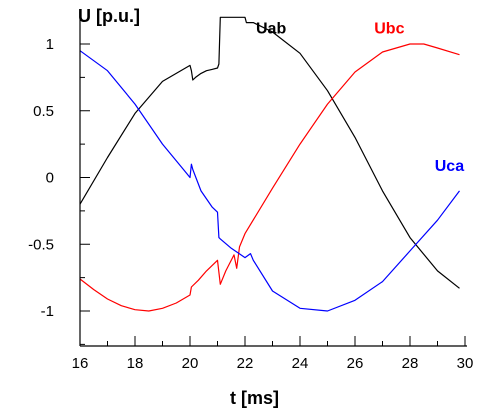 The height and width of the screenshot is (417, 487). What do you see at coordinates (389, 28) in the screenshot?
I see `series-label-ubc: Ubc` at bounding box center [389, 28].